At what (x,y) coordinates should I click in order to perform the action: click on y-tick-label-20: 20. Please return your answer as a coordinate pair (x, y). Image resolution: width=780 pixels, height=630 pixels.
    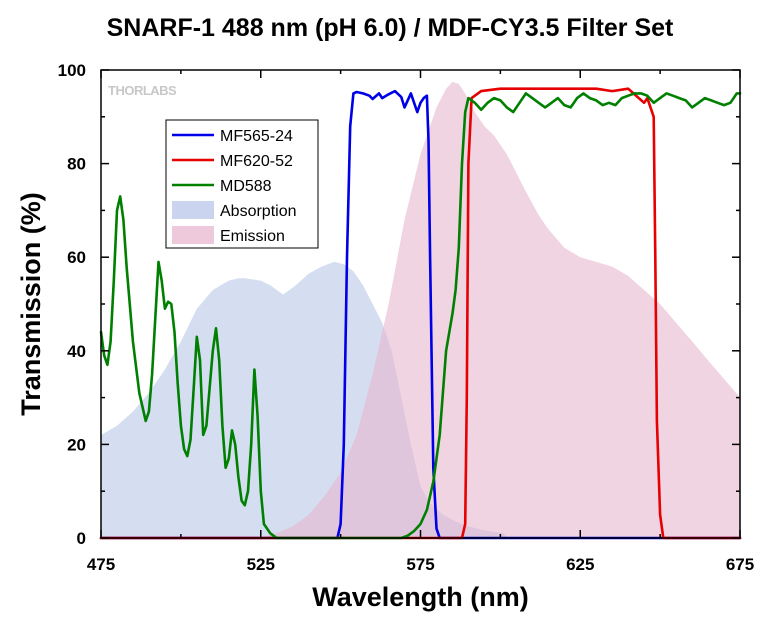
    Looking at the image, I should click on (76, 444).